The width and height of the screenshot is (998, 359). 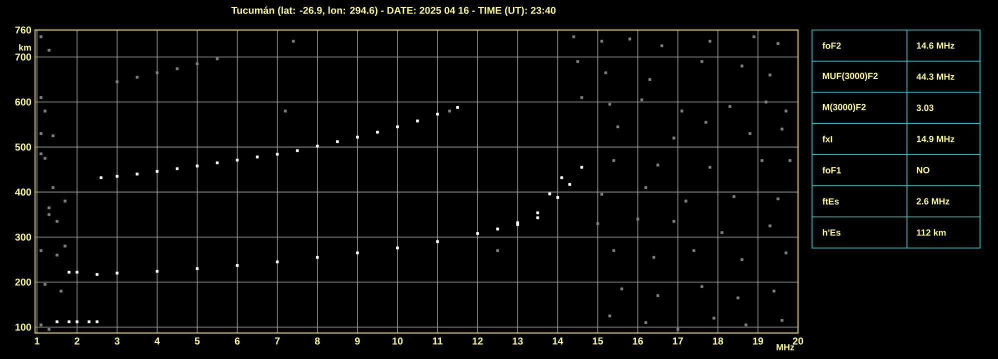 I want to click on x-tick-label: 3, so click(x=117, y=341).